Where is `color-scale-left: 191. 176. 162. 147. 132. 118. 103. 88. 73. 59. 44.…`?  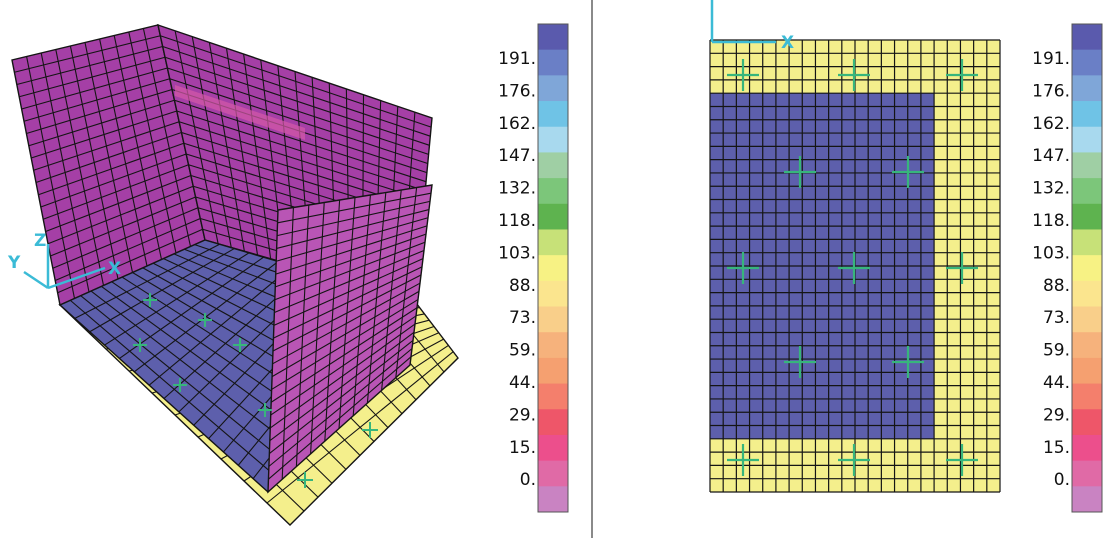
color-scale-left: 191. 176. 162. 147. 132. 118. 103. 88. 73. 59. 44.… is located at coordinates (533, 268).